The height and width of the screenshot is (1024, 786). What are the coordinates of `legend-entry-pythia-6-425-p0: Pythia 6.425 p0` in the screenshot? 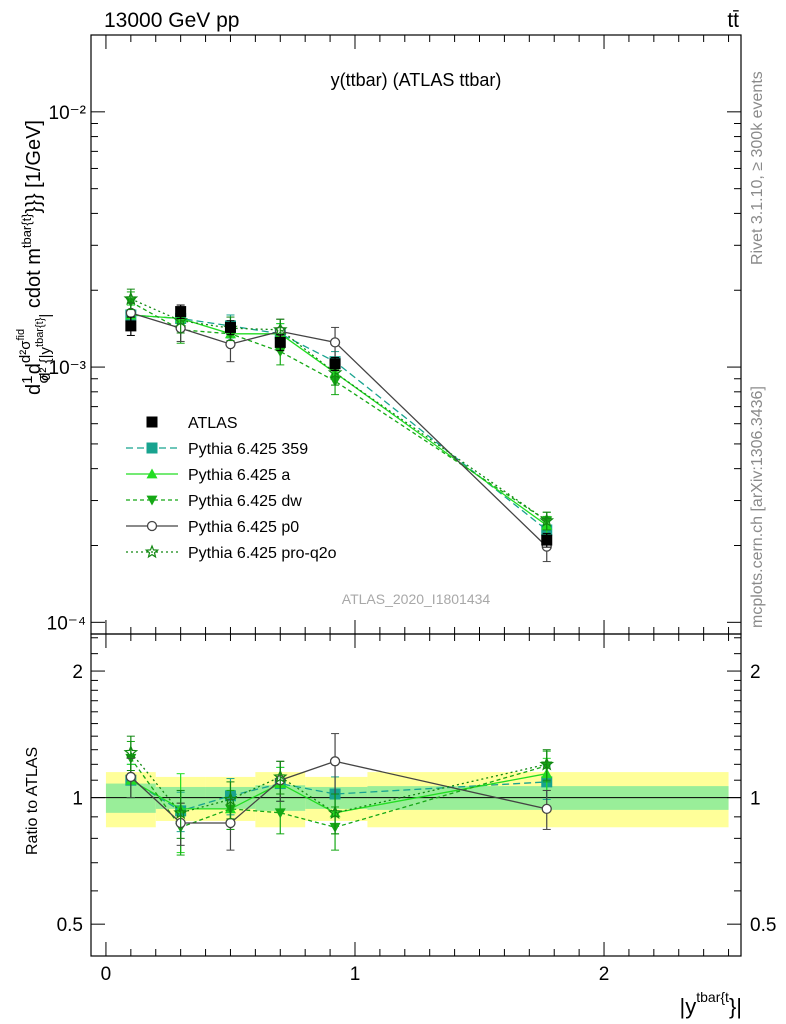 It's located at (212, 527).